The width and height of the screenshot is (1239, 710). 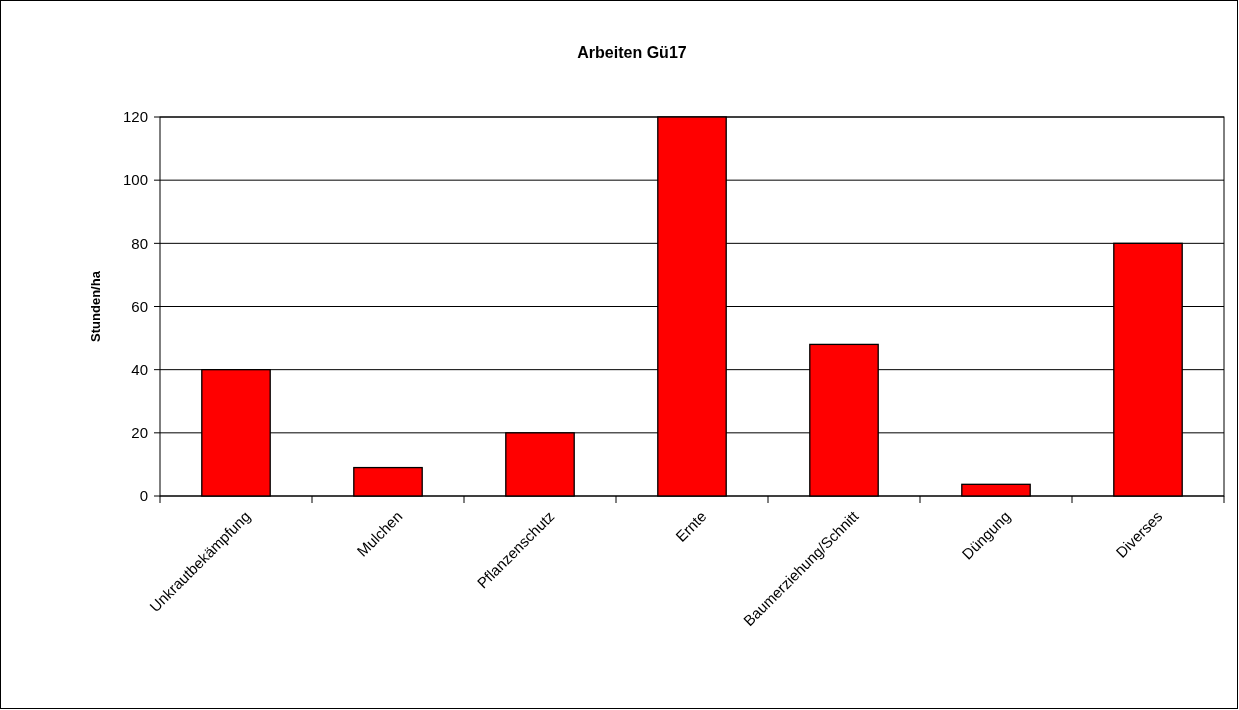 I want to click on y-tick-label: 100, so click(x=135, y=180).